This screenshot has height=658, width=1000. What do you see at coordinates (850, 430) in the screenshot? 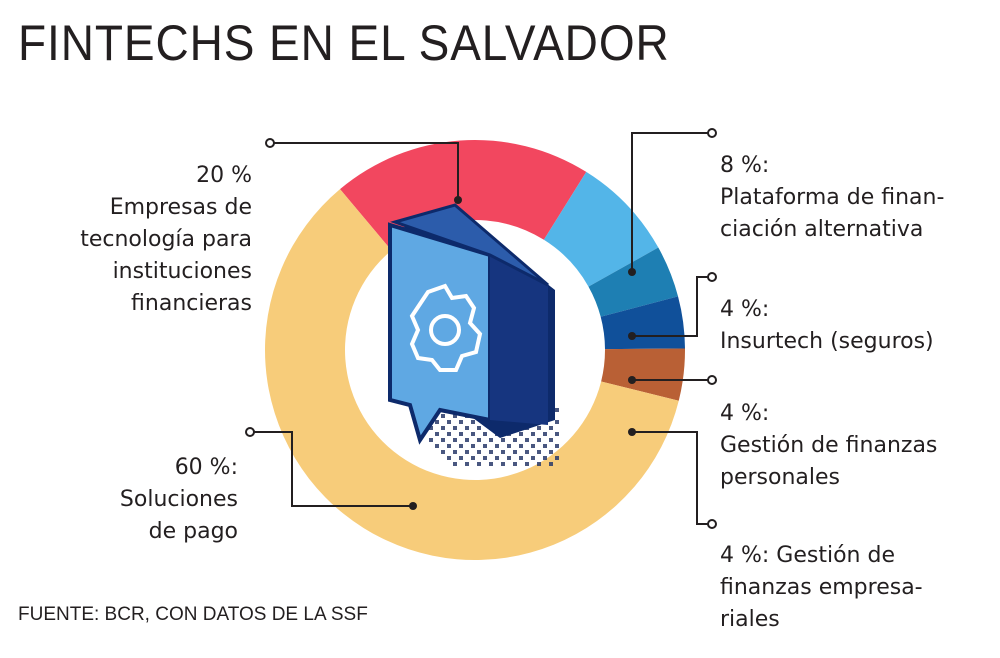
I see `label-finanzas-personales: 4 %: Gestión de finanzas personales` at bounding box center [850, 430].